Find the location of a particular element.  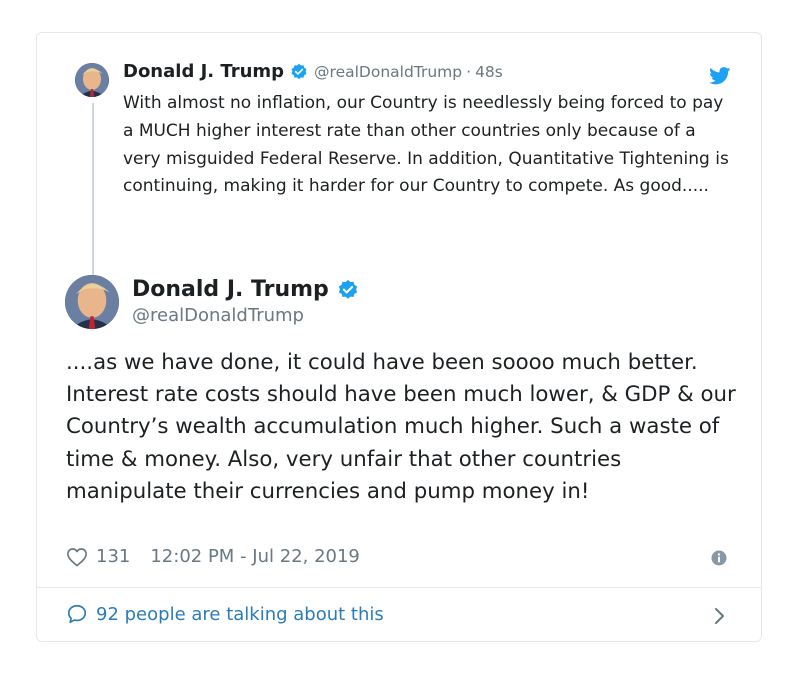

quoted-author-avatar is located at coordinates (92, 80).